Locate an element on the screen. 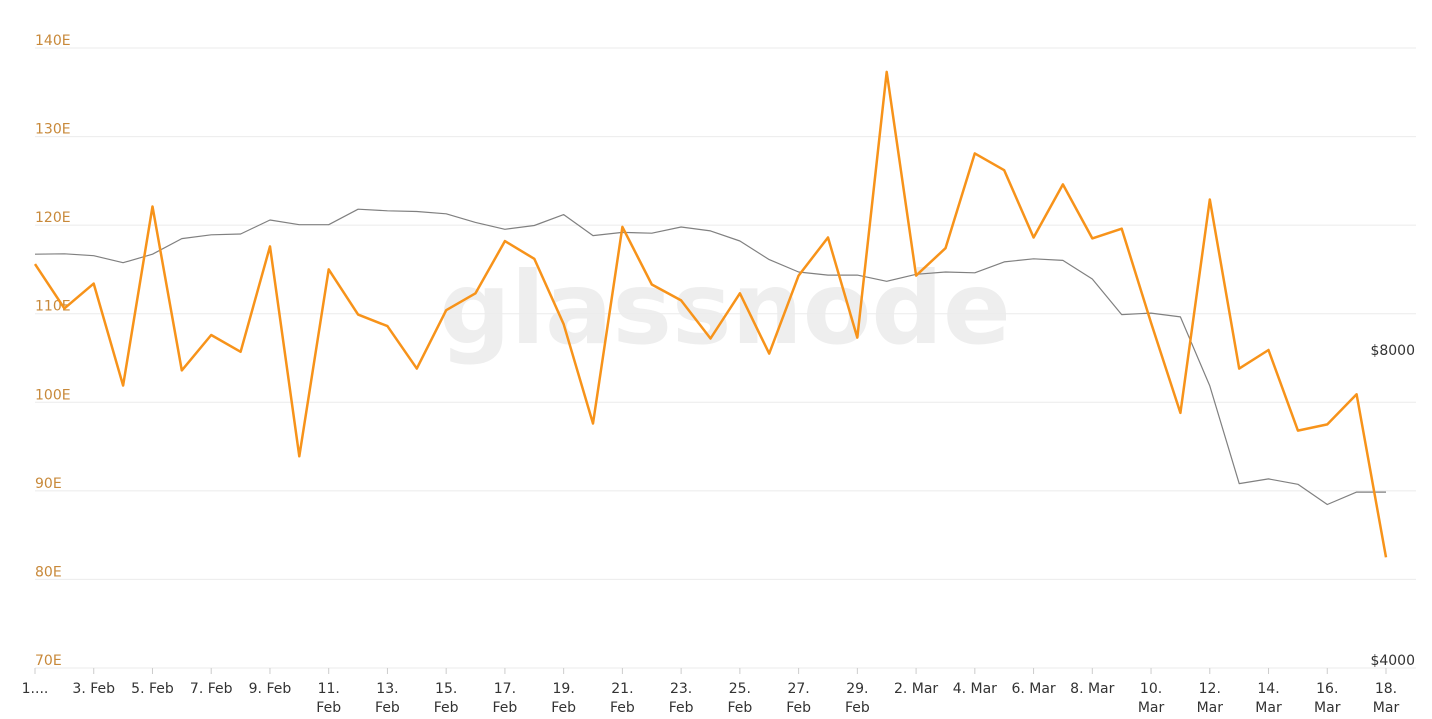  y-tick-label: 80E is located at coordinates (48, 572).